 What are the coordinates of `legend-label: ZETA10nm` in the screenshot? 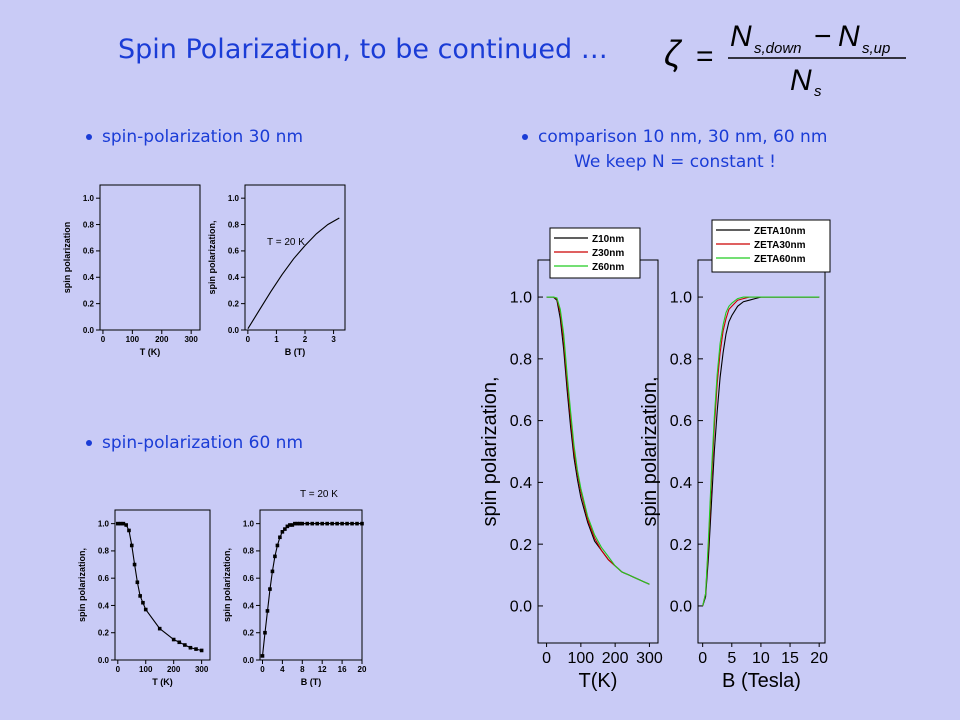 It's located at (780, 231).